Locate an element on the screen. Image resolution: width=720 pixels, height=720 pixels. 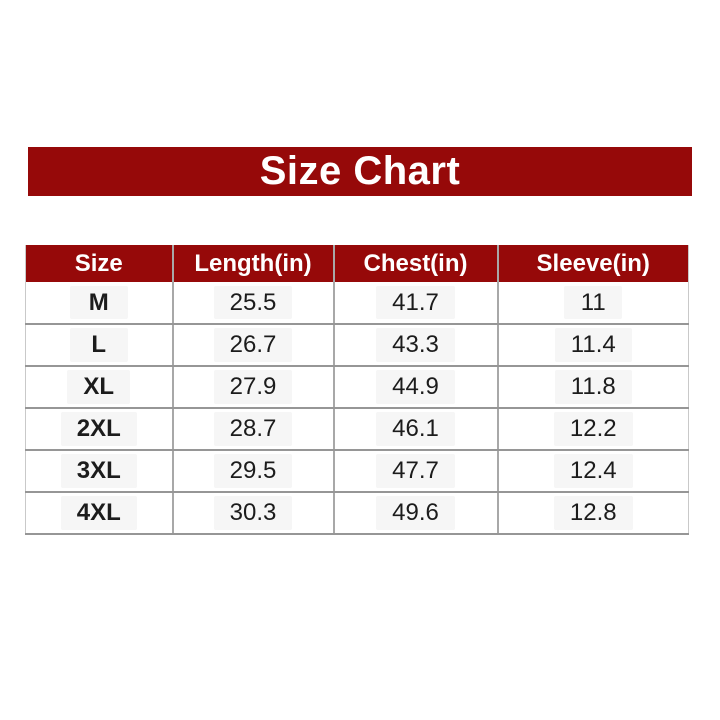
cell-chest: 47.7 is located at coordinates (415, 471).